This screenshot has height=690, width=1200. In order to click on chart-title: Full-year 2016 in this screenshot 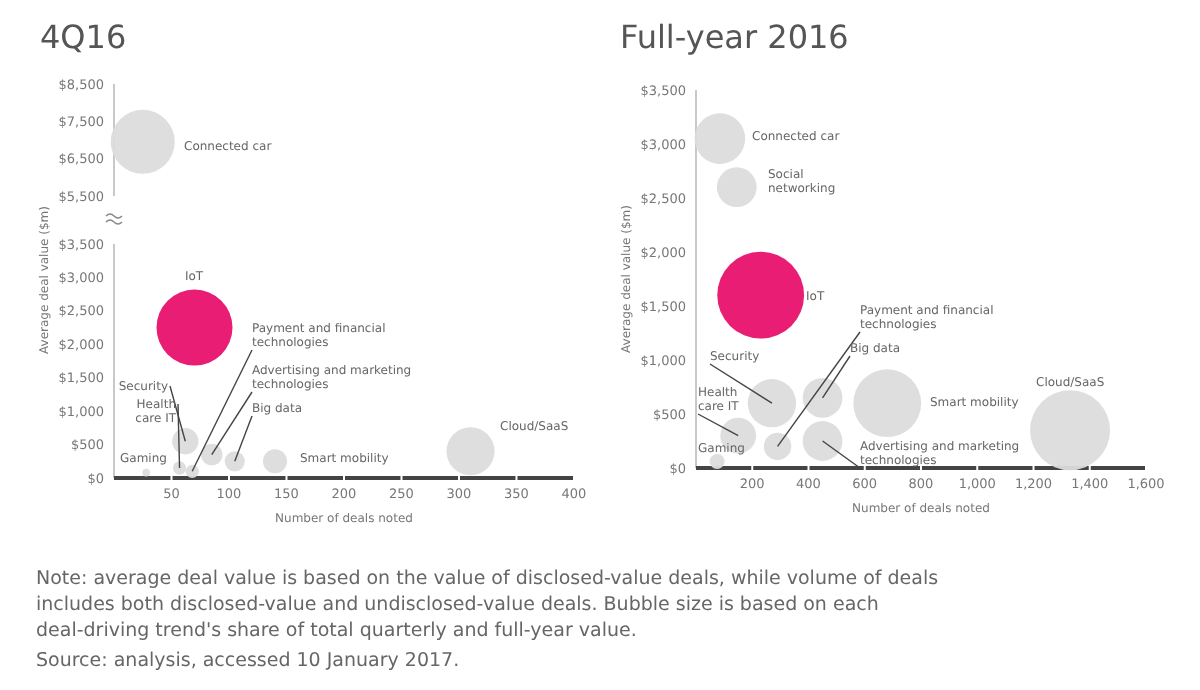, I will do `click(734, 37)`.